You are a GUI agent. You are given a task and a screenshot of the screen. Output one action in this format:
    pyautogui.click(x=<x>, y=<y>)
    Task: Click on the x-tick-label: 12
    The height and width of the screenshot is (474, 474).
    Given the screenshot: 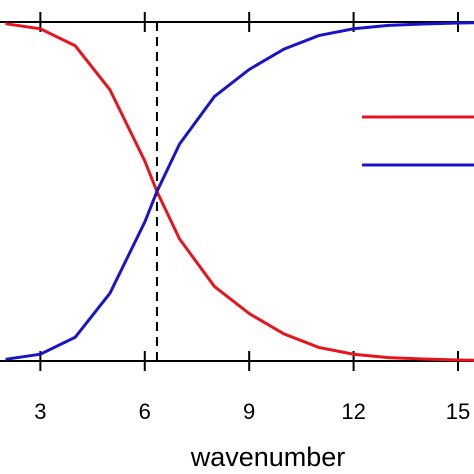 What is the action you would take?
    pyautogui.click(x=353, y=411)
    